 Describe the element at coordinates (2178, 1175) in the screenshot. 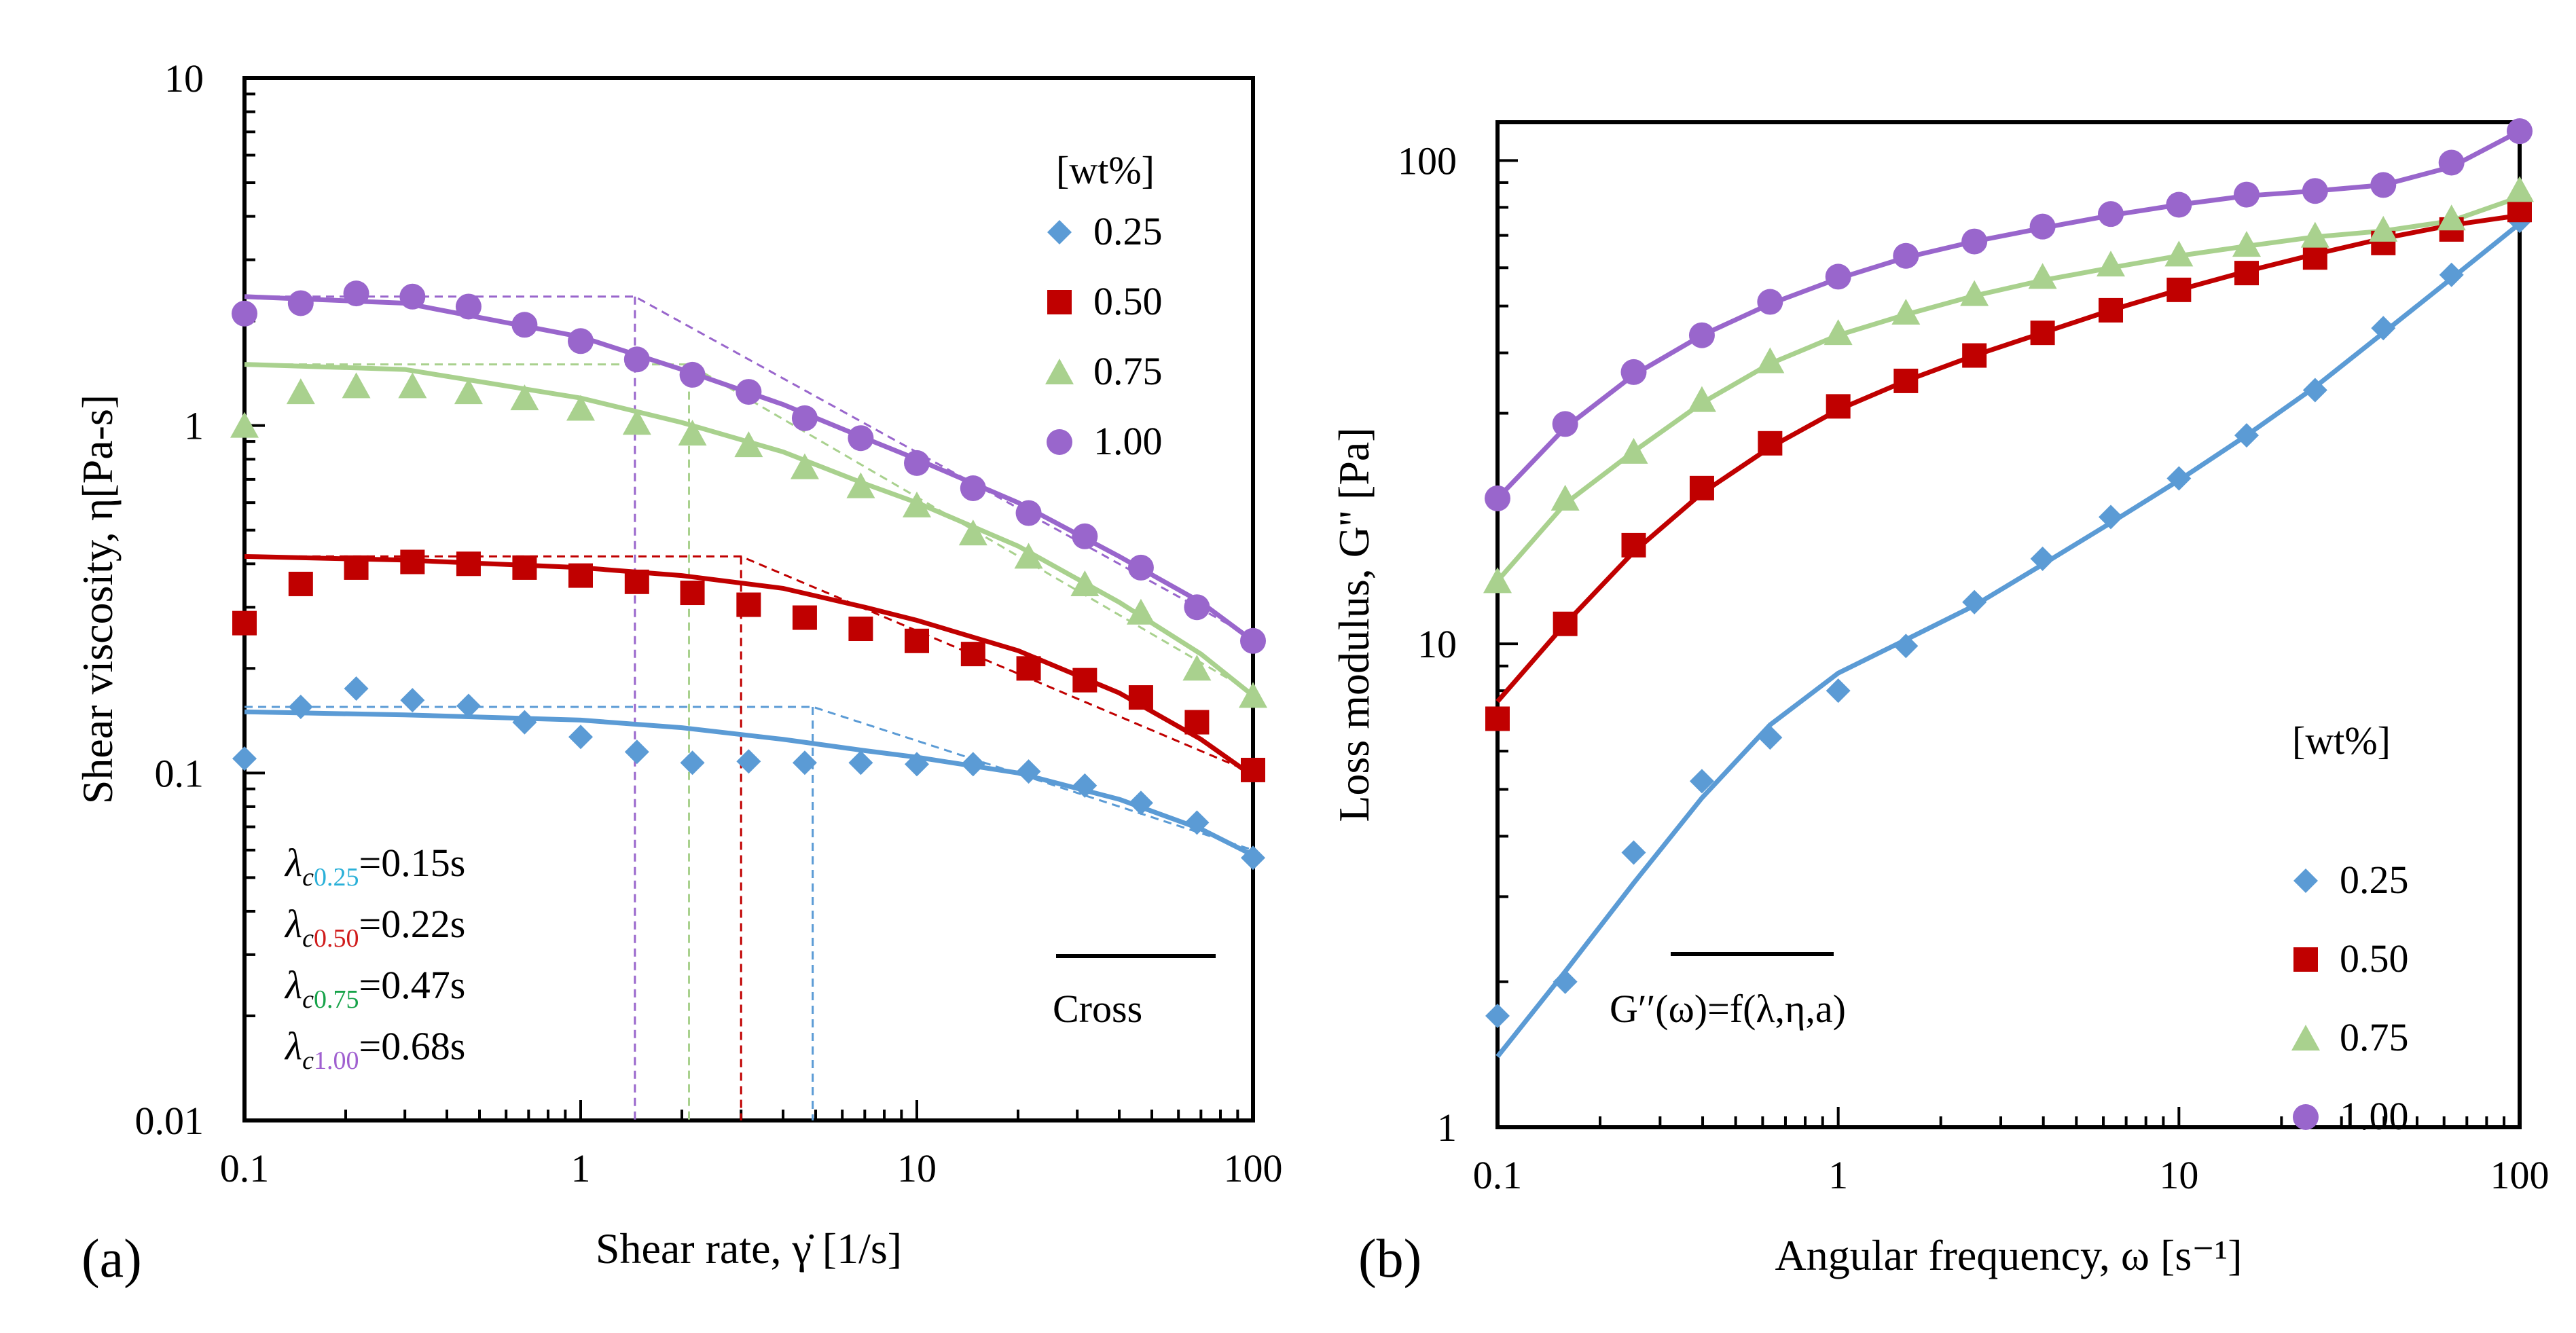

I see `b-x-tick-label: 10` at that location.